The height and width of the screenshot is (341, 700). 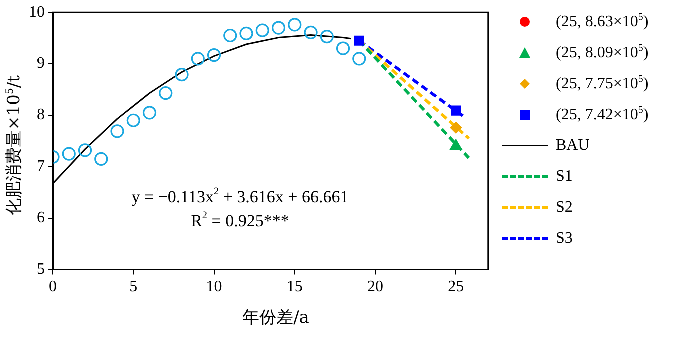 I want to click on legend-label: BAU, so click(x=573, y=145).